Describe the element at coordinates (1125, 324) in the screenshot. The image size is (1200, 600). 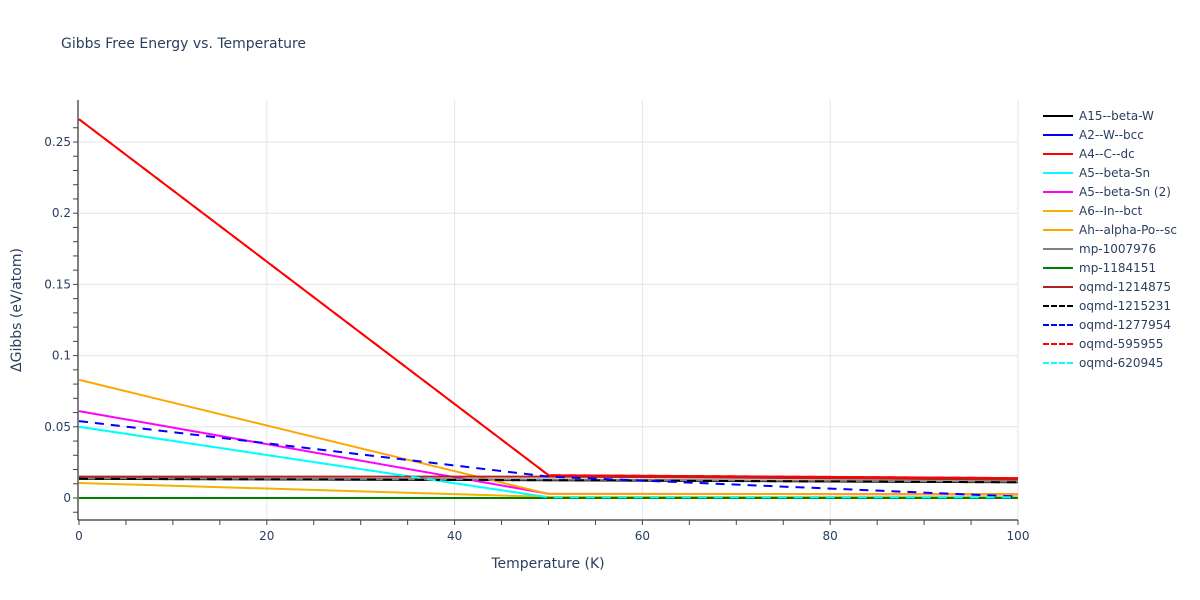
I see `legend-label: oqmd-1277954` at that location.